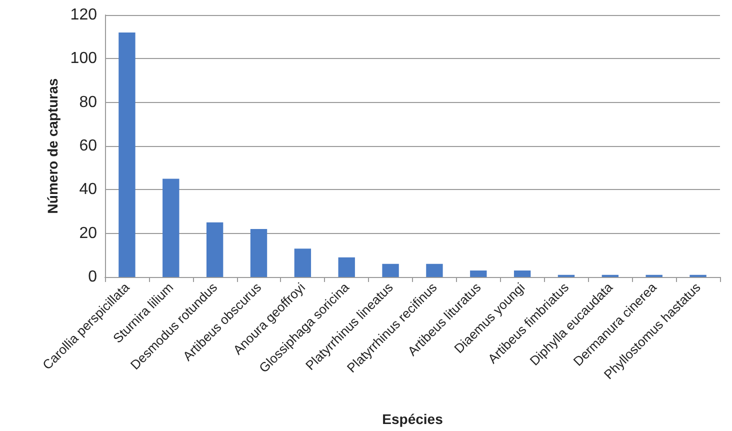 This screenshot has height=431, width=732. Describe the element at coordinates (88, 102) in the screenshot. I see `y-tick-label: 80` at that location.